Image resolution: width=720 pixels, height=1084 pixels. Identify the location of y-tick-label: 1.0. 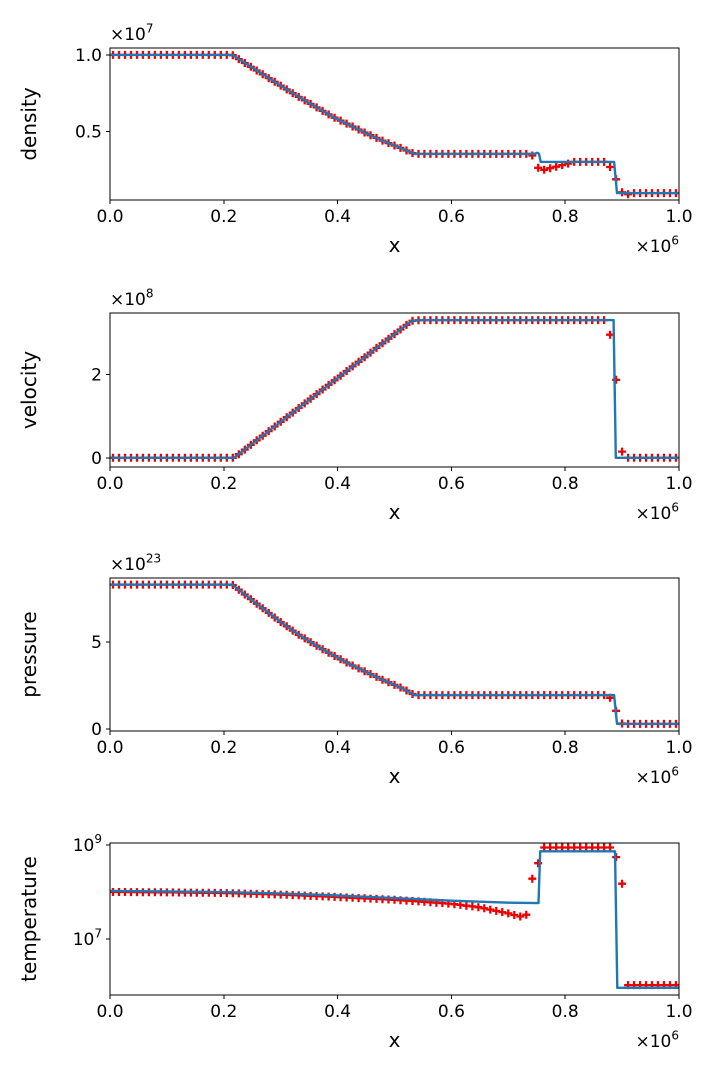
(88, 56).